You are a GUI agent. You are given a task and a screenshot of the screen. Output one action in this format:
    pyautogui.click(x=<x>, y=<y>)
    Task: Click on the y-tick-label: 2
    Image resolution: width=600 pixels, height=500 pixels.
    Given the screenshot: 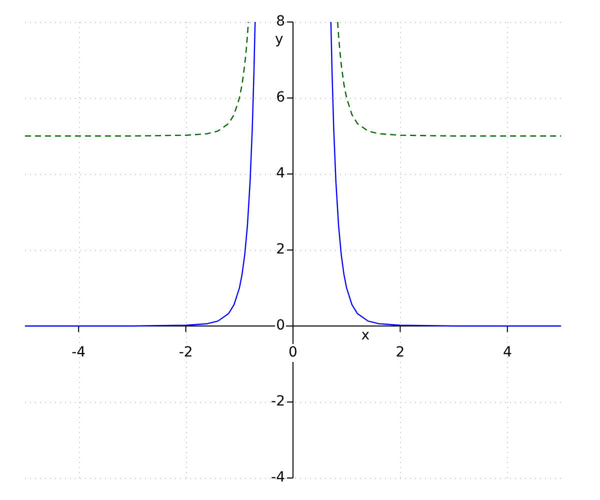 What is the action you would take?
    pyautogui.click(x=280, y=250)
    